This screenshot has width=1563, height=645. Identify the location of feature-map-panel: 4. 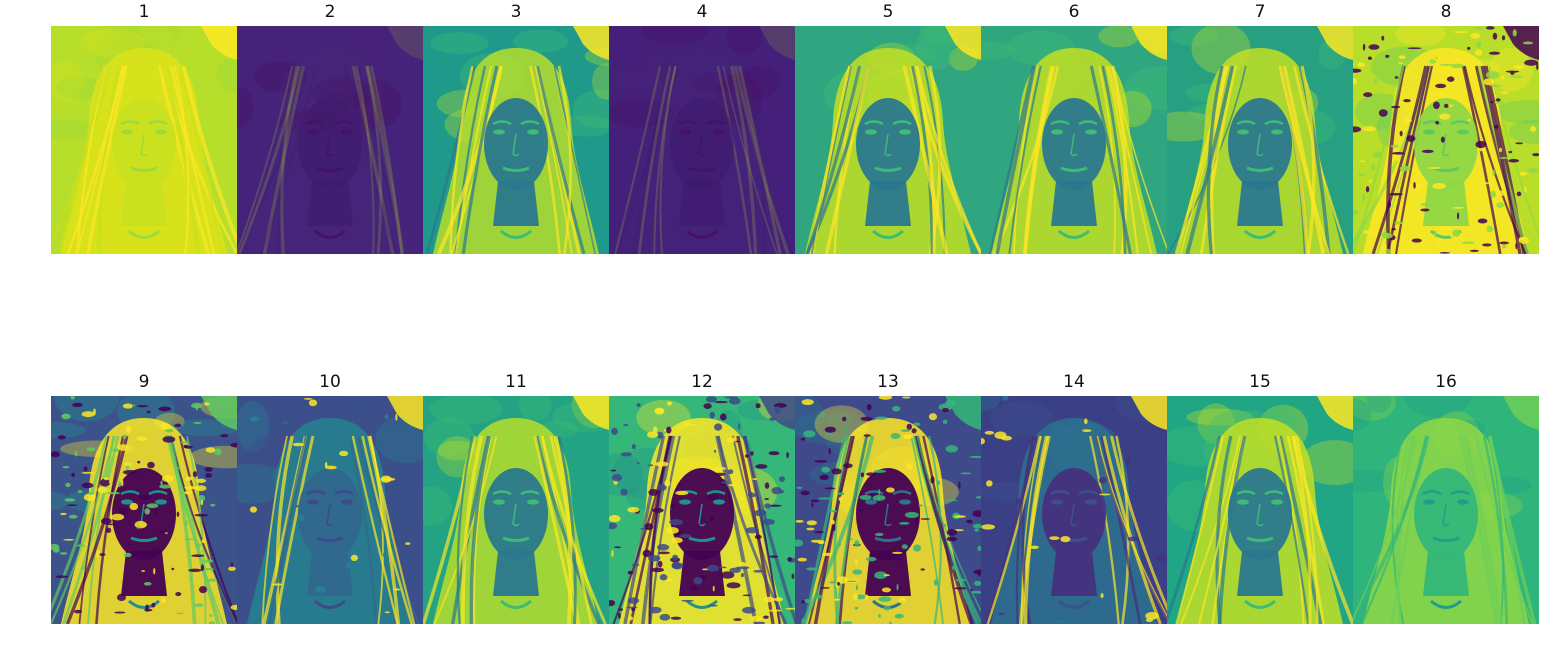
(702, 128).